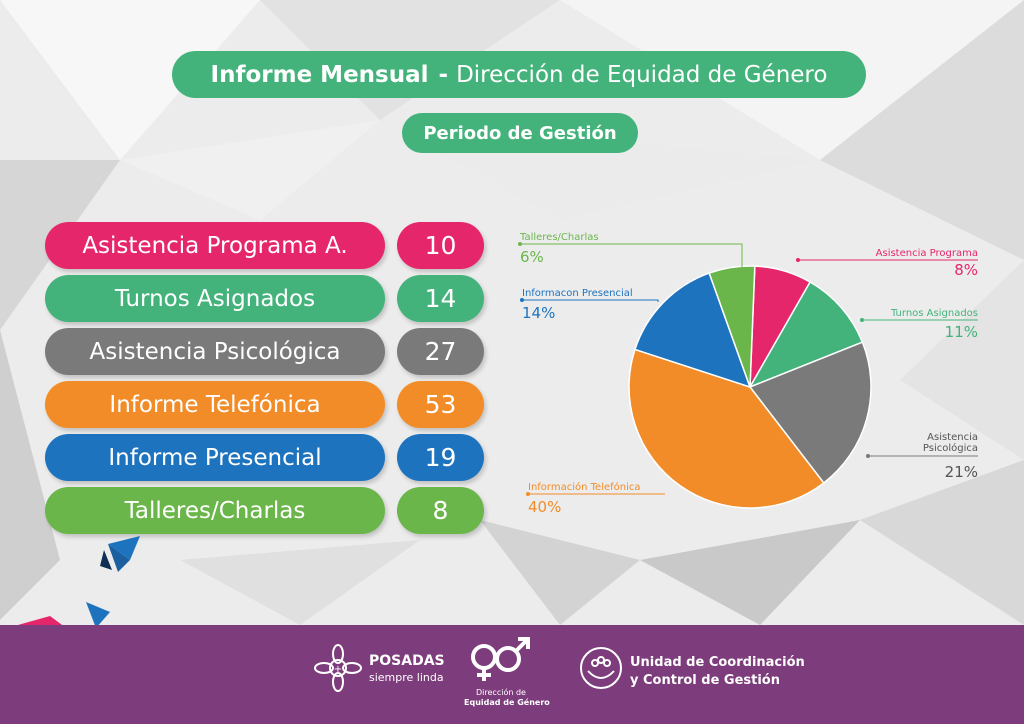  I want to click on posadas-name: POSADAS, so click(407, 661).